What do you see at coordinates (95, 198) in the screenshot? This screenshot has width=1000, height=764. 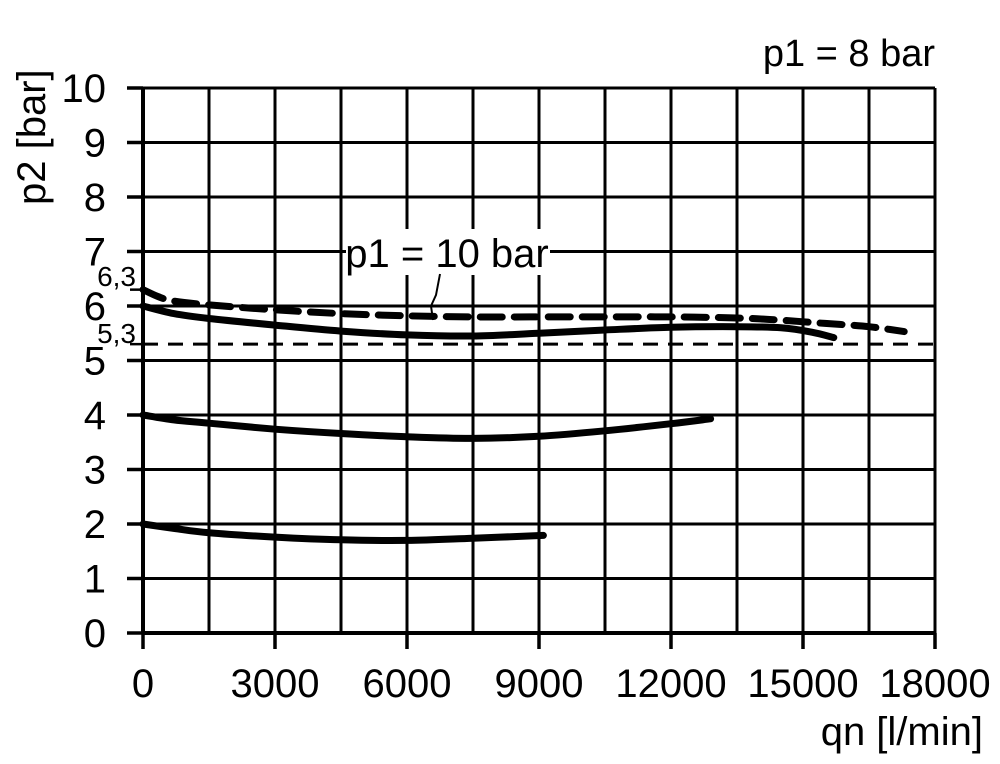 I see `y-tick-label: 8` at bounding box center [95, 198].